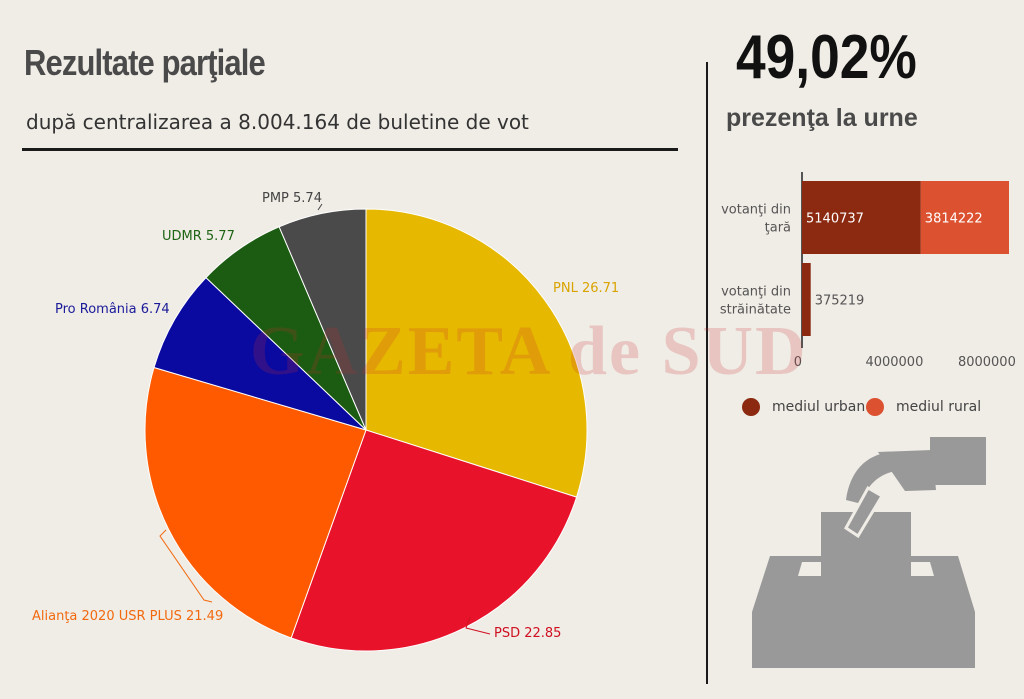 Image resolution: width=1024 pixels, height=699 pixels. I want to click on vertical-divider, so click(707, 373).